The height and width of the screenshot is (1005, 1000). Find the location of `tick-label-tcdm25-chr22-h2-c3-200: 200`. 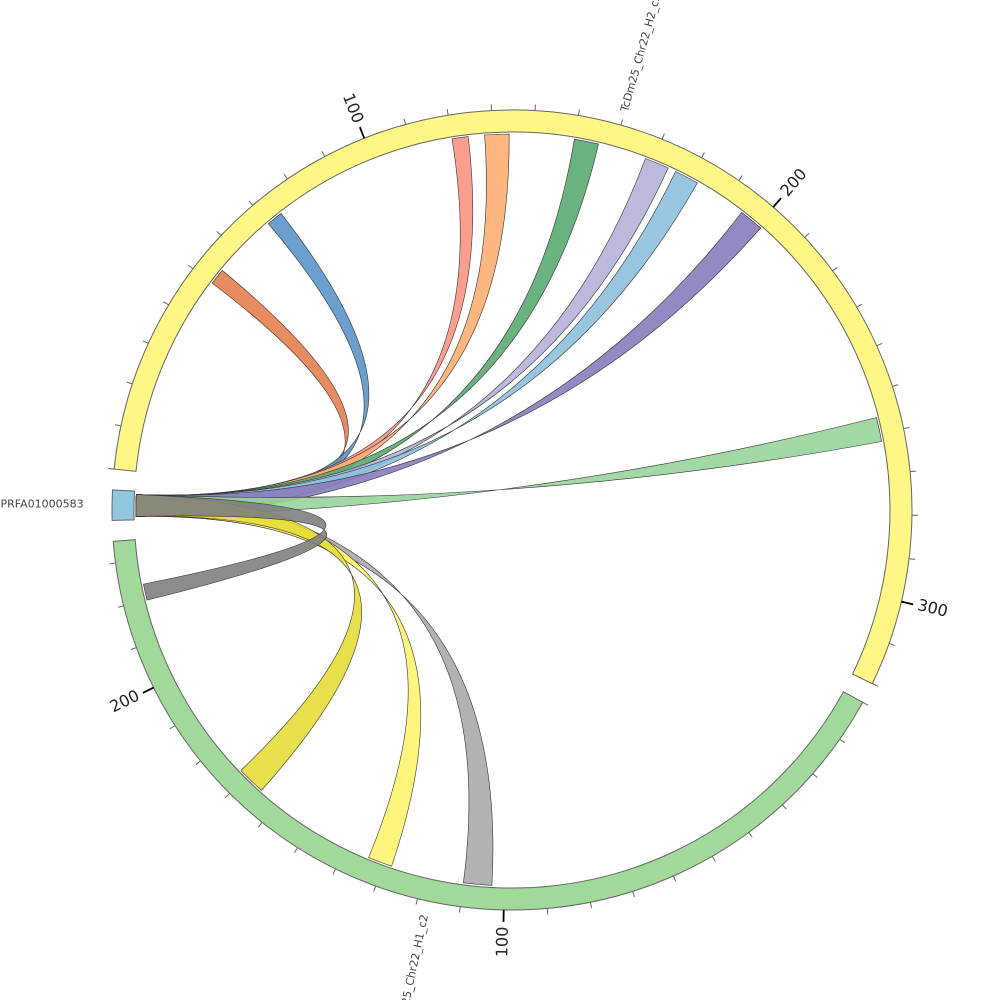

tick-label-tcdm25-chr22-h2-c3-200: 200 is located at coordinates (793, 182).